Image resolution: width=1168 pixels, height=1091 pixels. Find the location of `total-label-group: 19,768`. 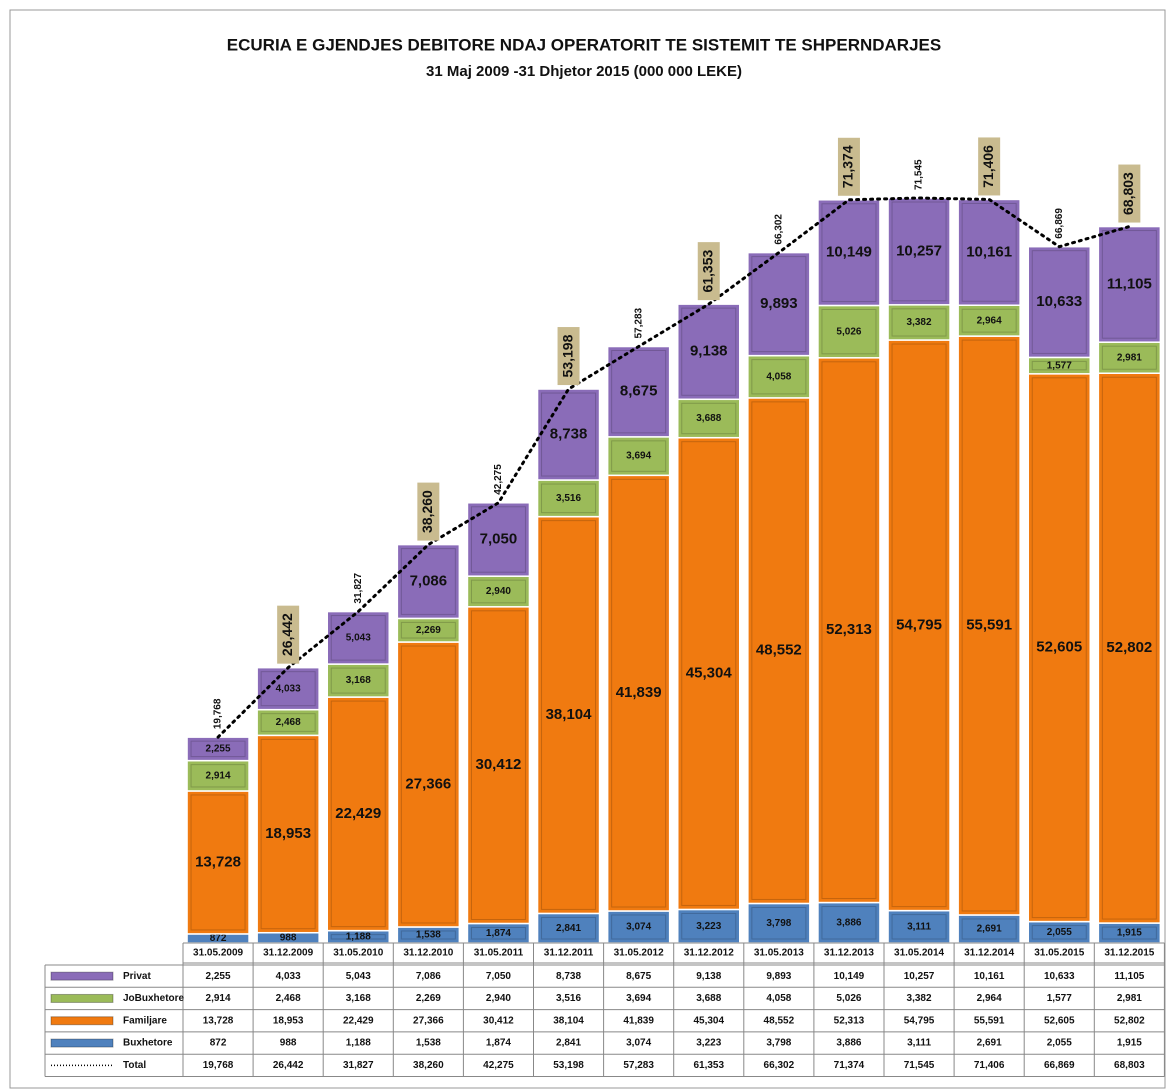

total-label-group: 19,768 is located at coordinates (218, 713).